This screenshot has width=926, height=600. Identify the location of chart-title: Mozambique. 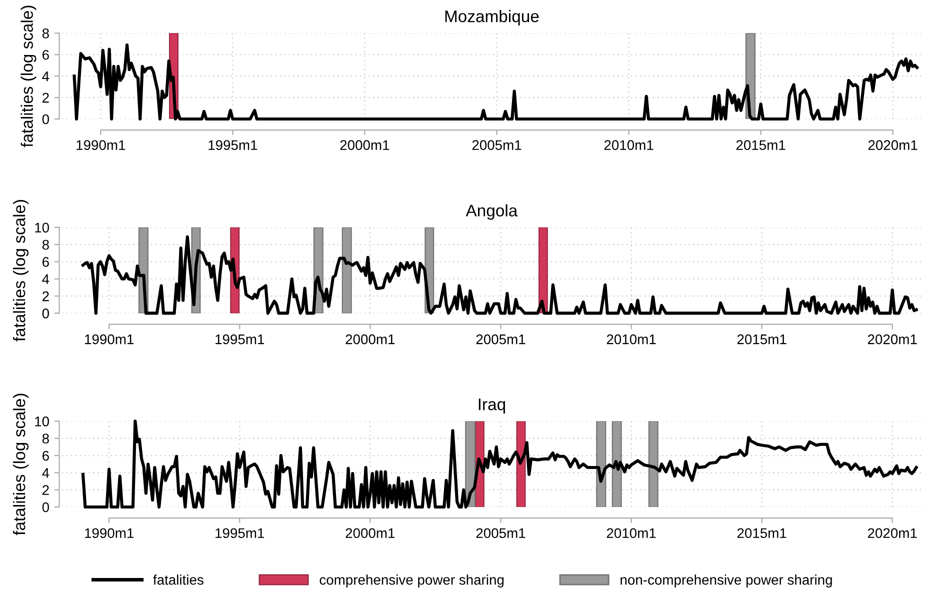
(492, 18).